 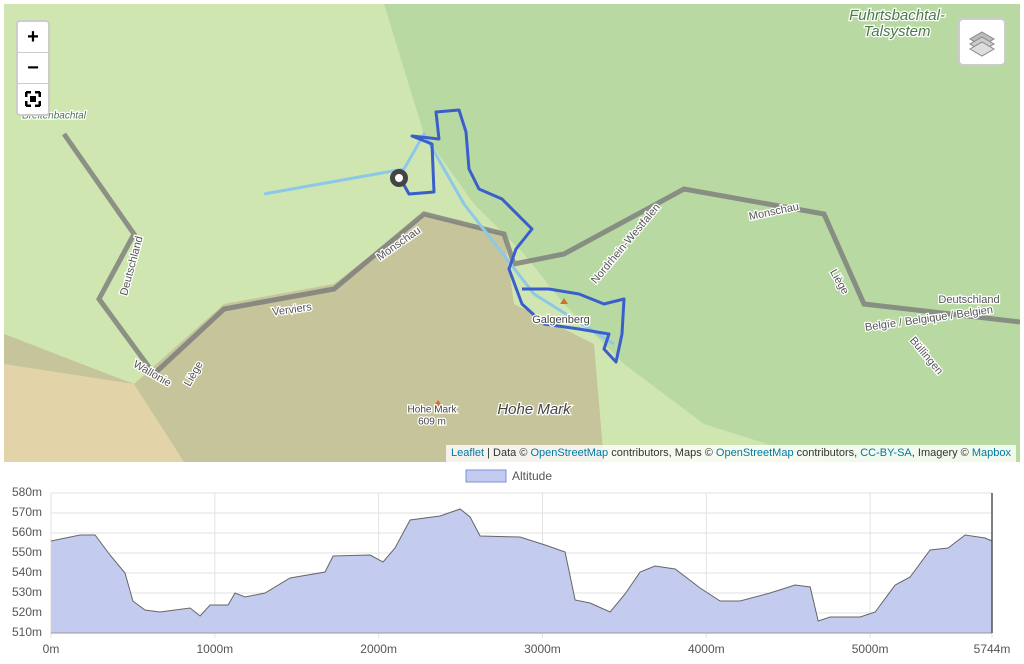 I want to click on sand-area, so click(x=94, y=413).